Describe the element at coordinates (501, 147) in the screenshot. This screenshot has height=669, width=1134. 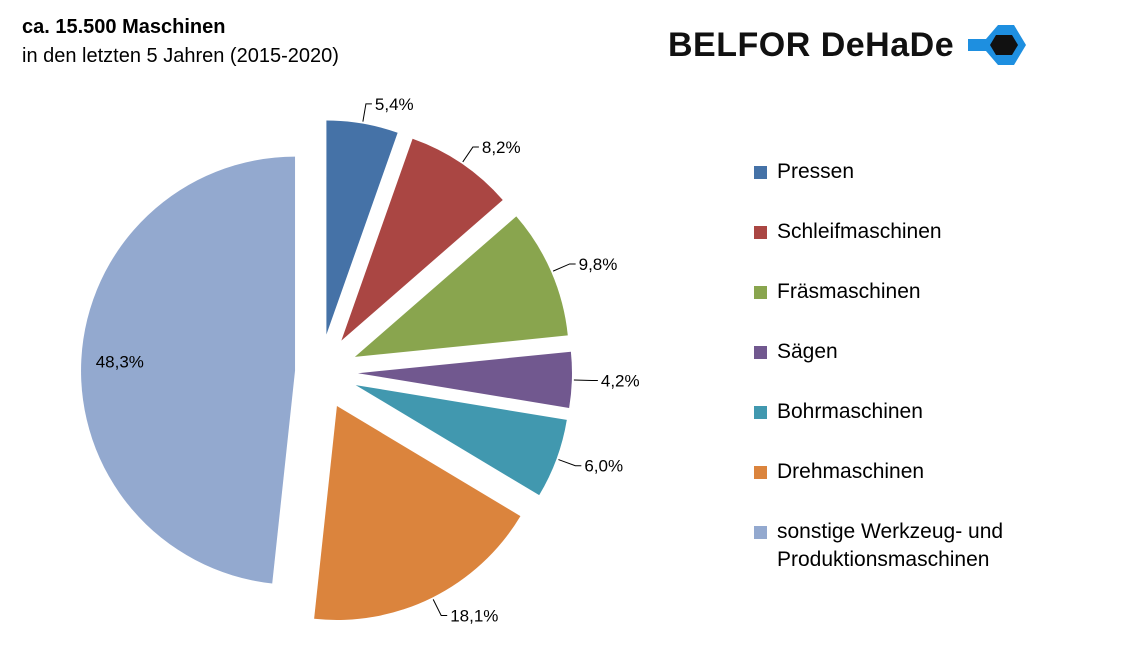
I see `data-label-2: 8,2%` at that location.